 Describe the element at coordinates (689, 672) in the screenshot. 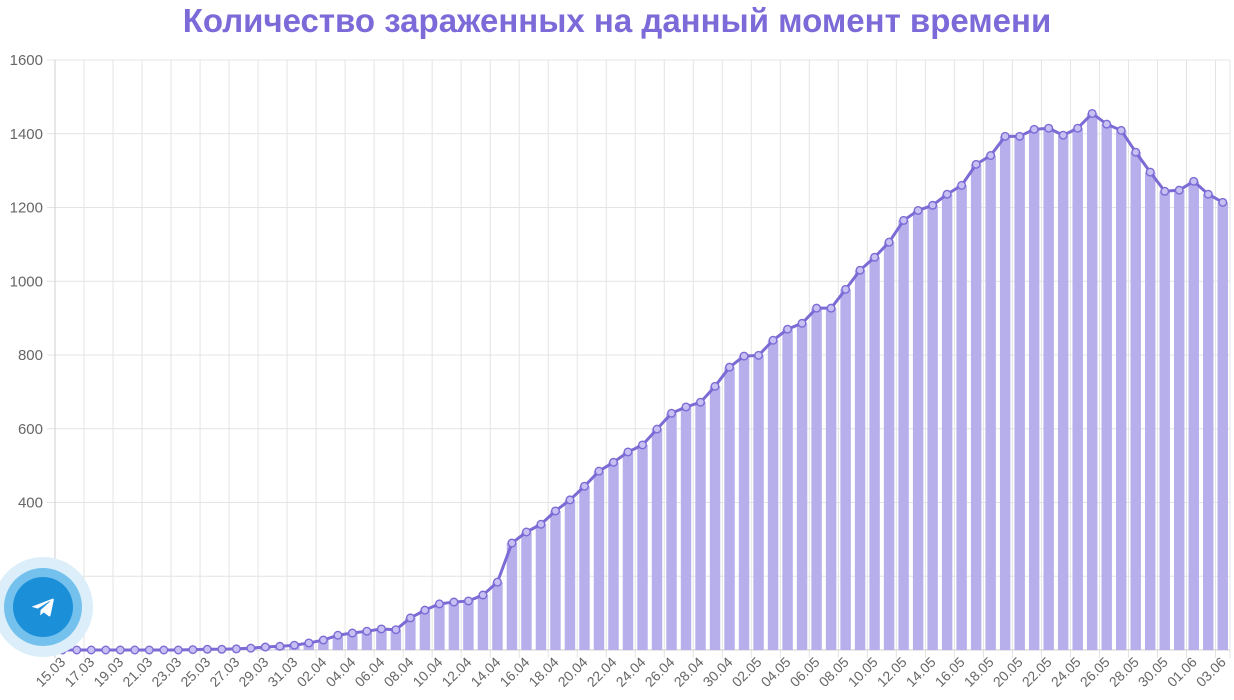

I see `x-tick-label: 28.04` at that location.